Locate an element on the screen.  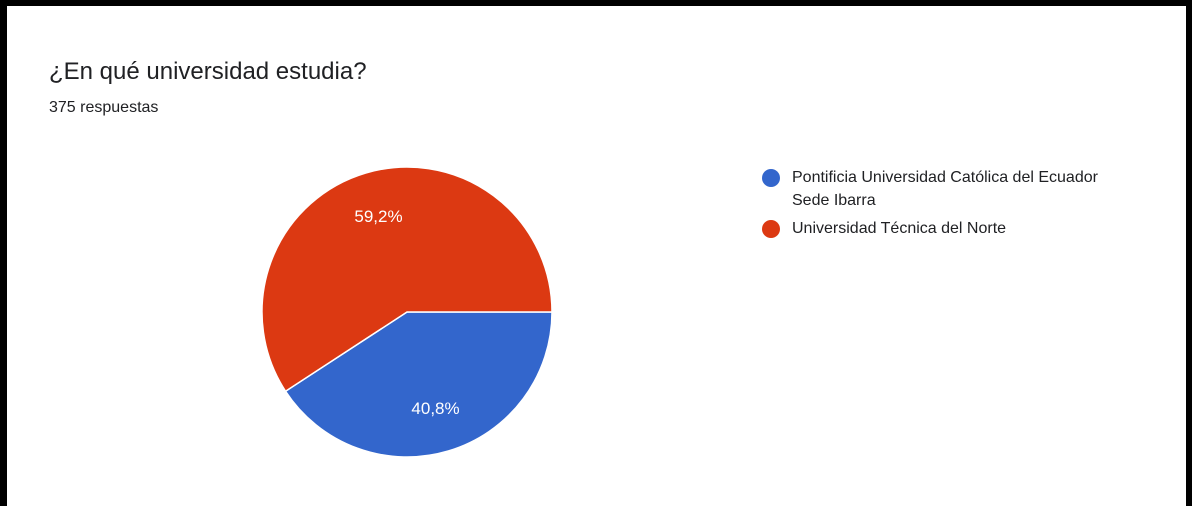
legend-item-utn: Universidad Técnica del Norte is located at coordinates (942, 228).